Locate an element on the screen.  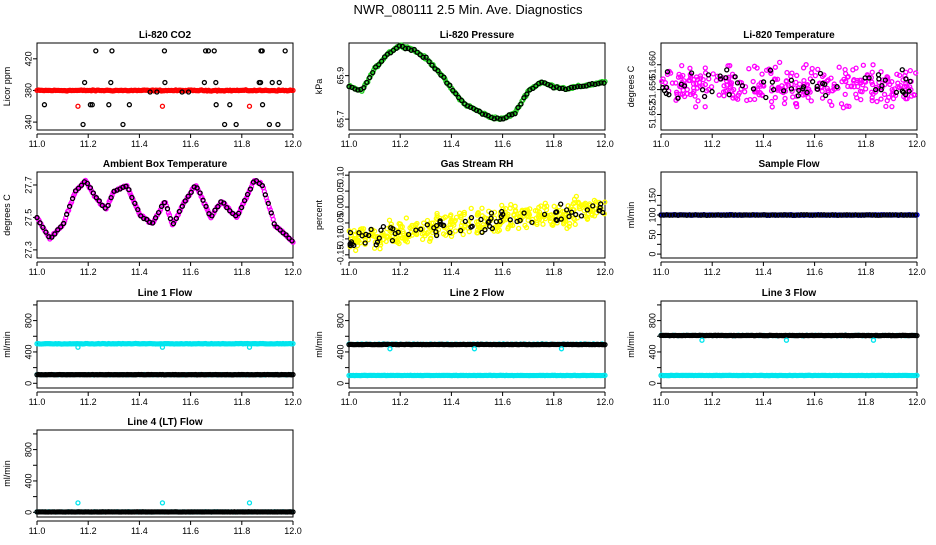
x-tick-label: 11.0 is located at coordinates (661, 144).